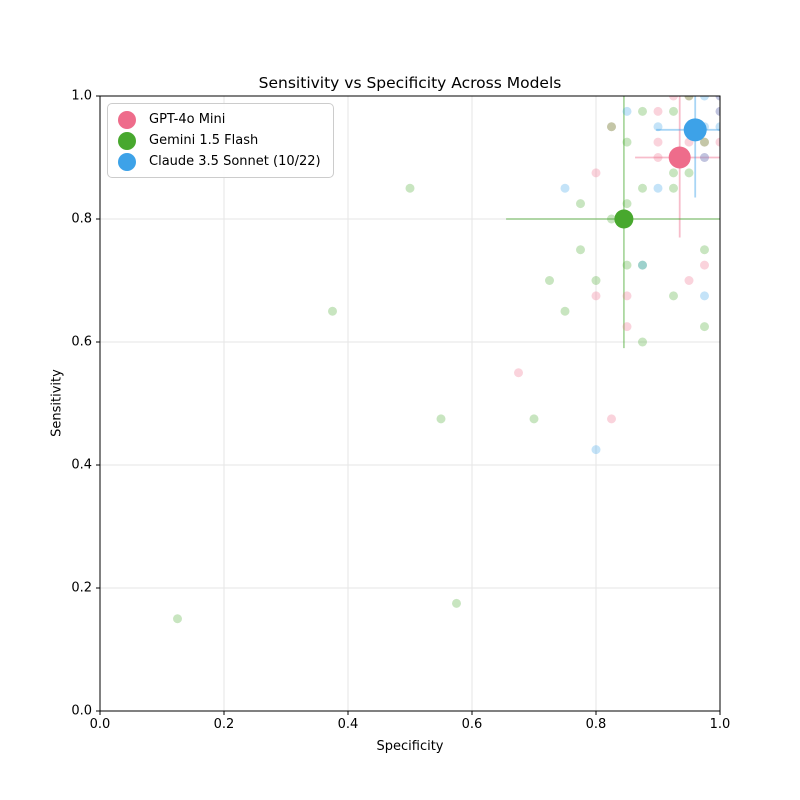 The image size is (800, 800). Describe the element at coordinates (81, 342) in the screenshot. I see `y-tick-label: 0.6` at that location.